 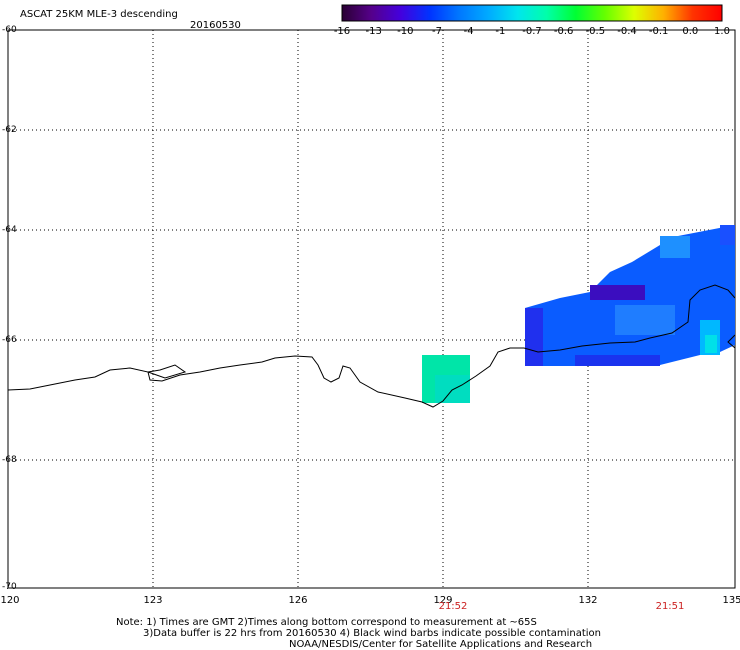 I want to click on lon-label: 135, so click(x=731, y=600).